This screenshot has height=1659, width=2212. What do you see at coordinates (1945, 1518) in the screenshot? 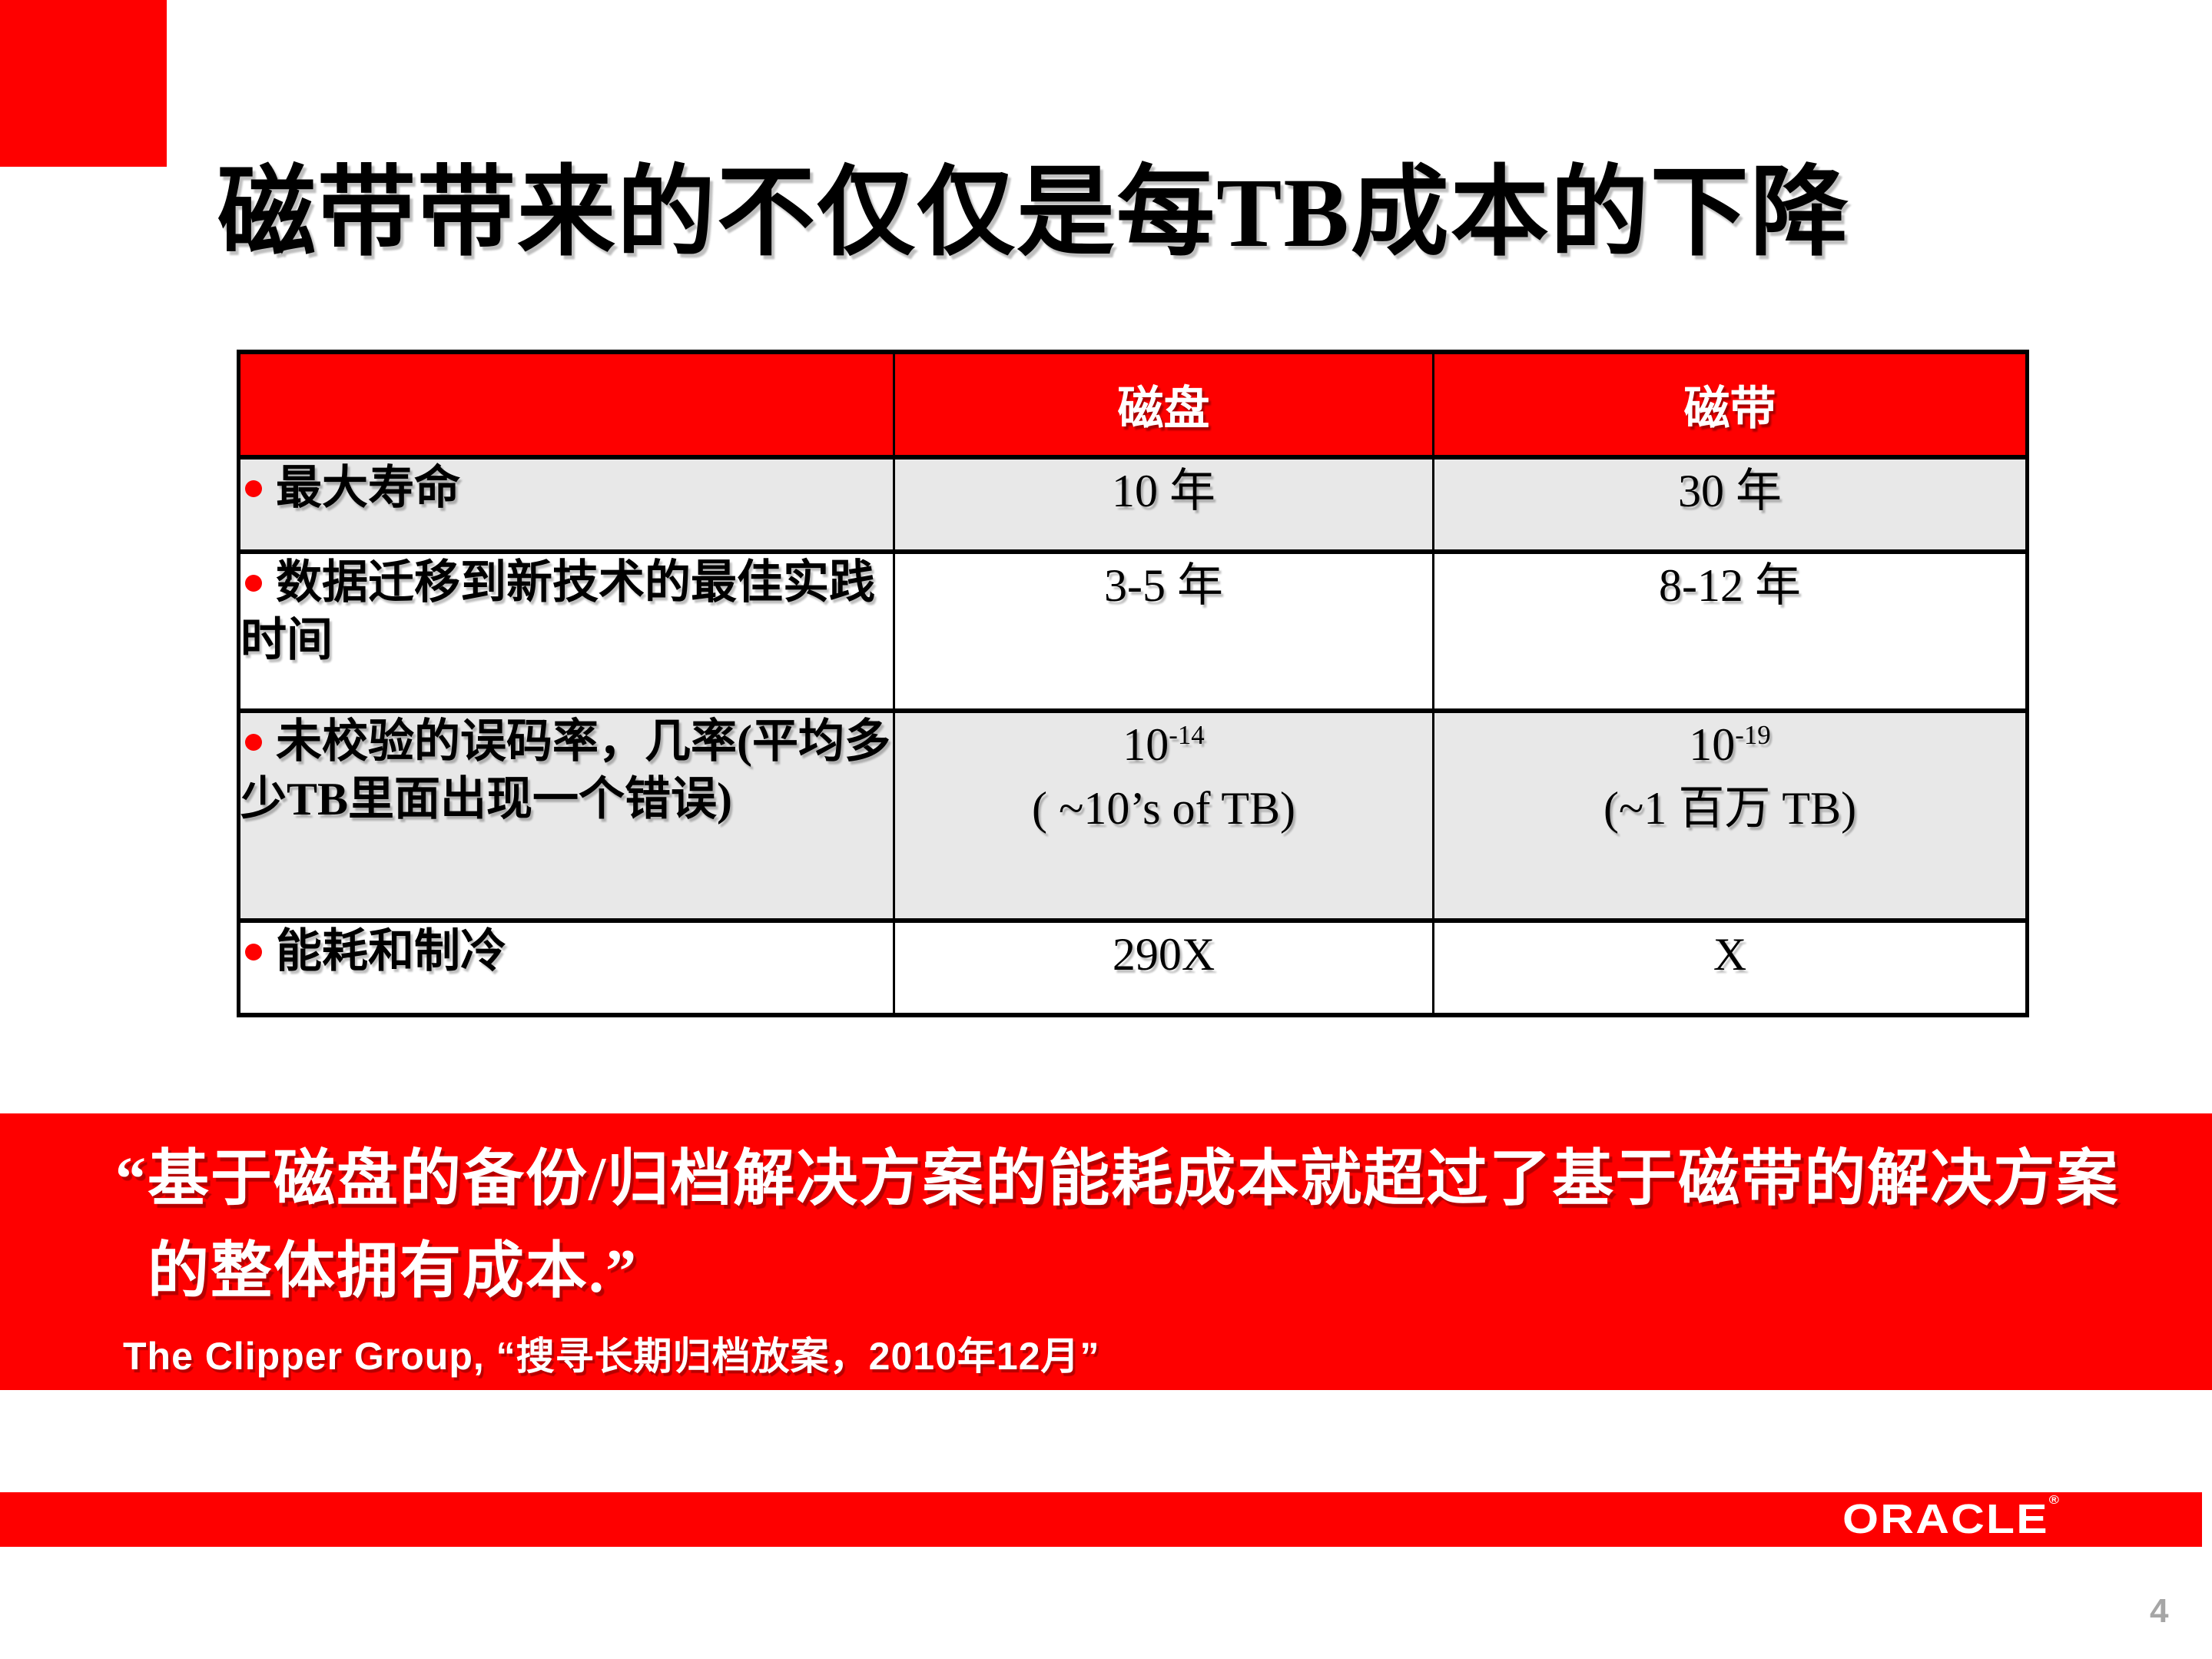
I see `oracle-logo-text: ORACLE` at bounding box center [1945, 1518].